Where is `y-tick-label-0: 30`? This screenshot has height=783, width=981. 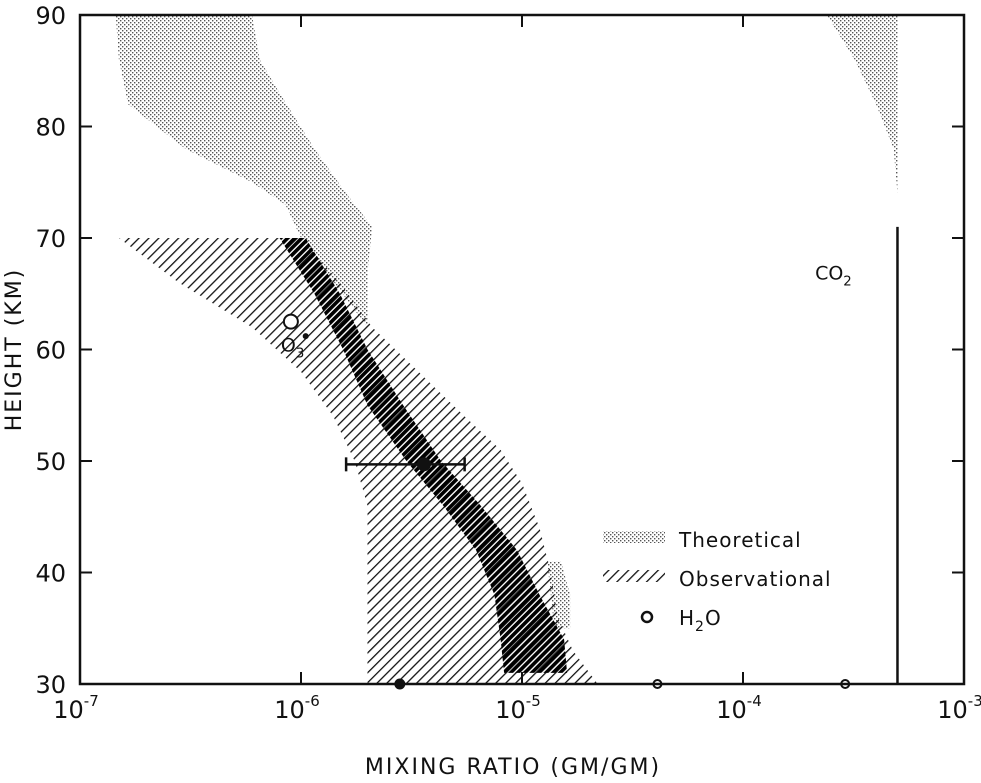 y-tick-label-0: 30 is located at coordinates (50, 685).